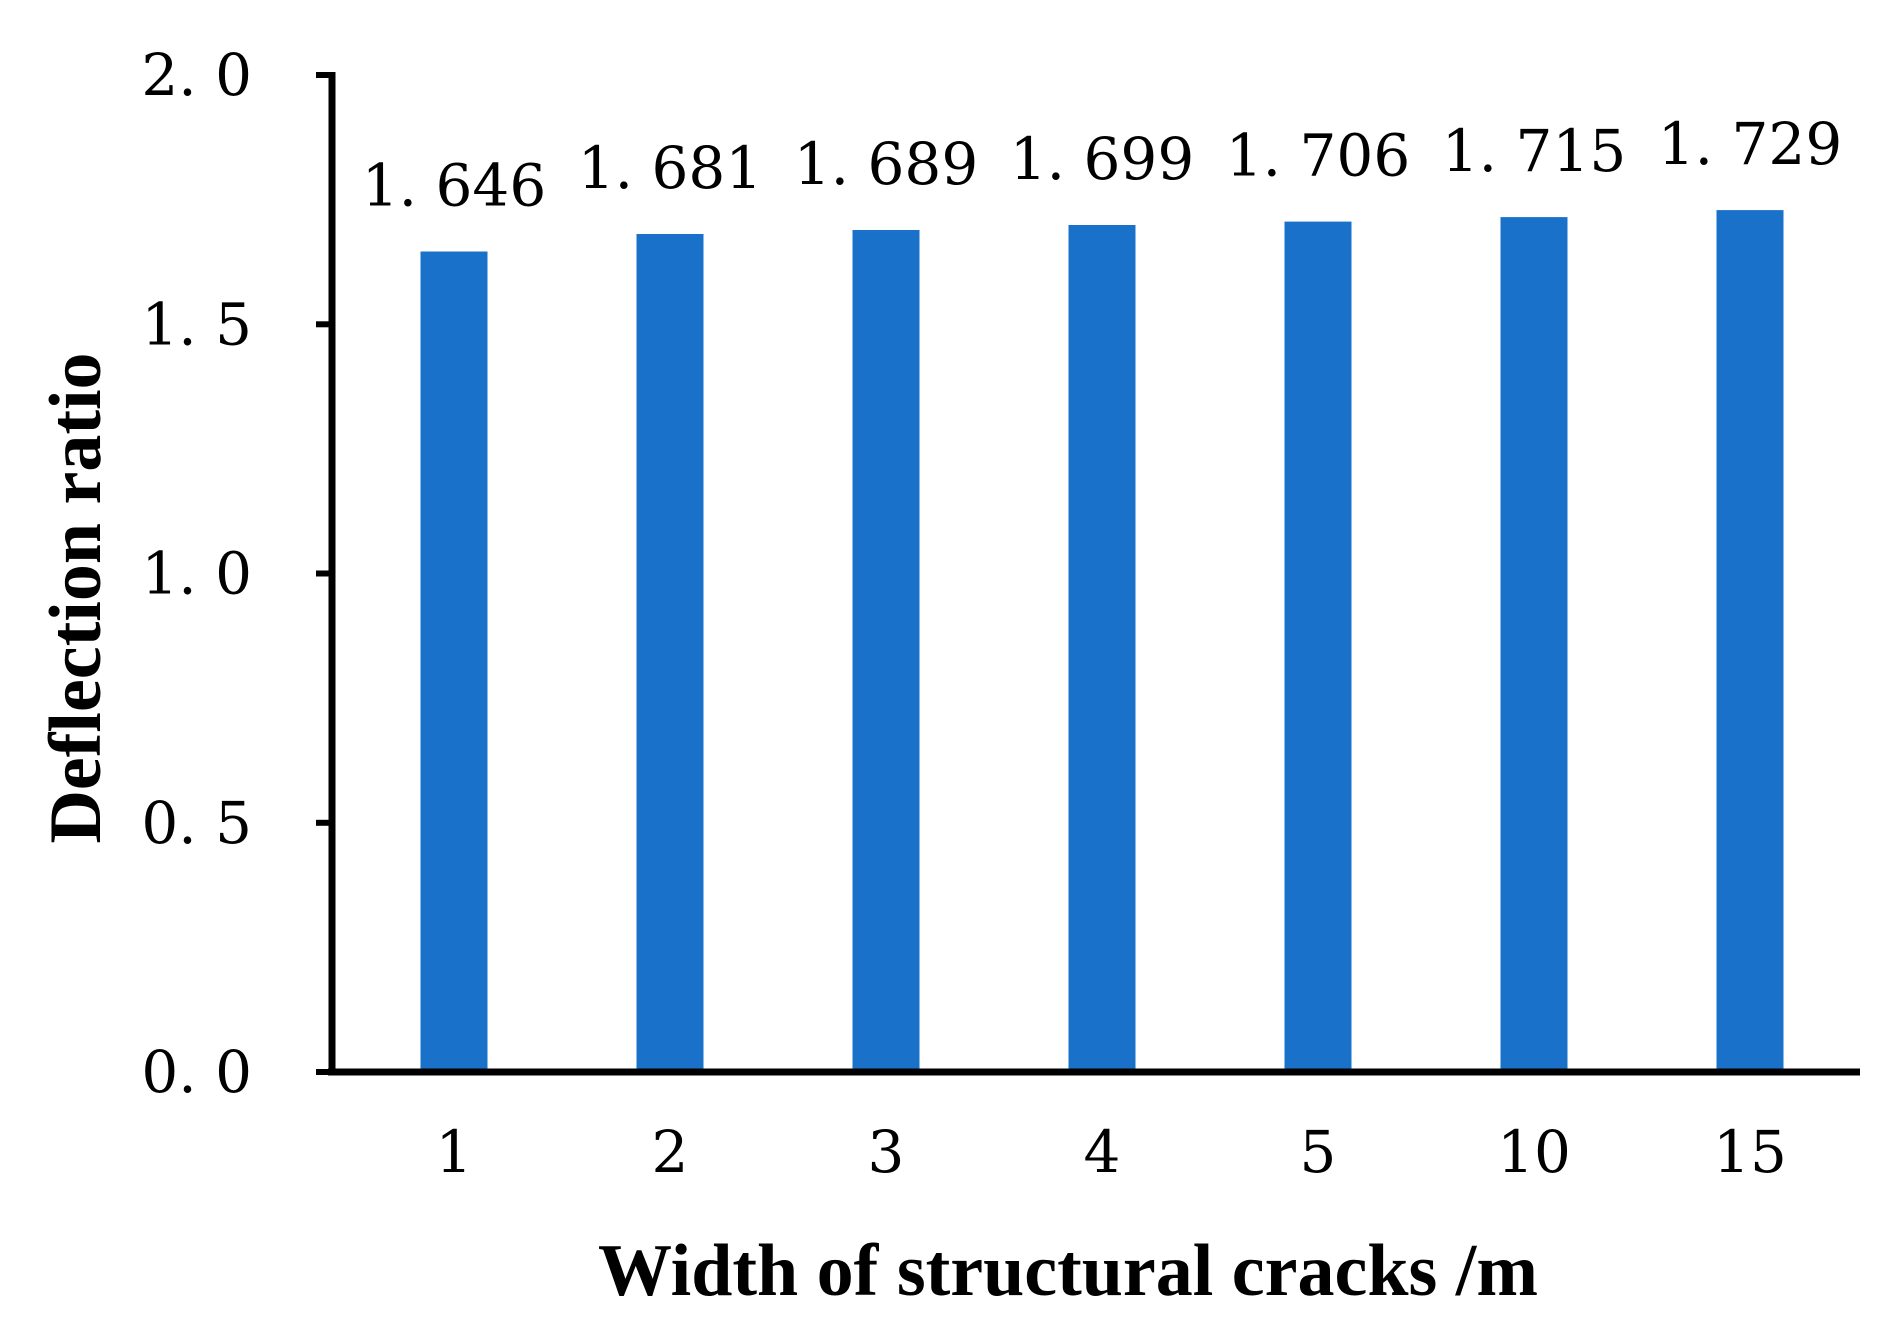 This screenshot has height=1343, width=1886. I want to click on x-tick-label-15: 15, so click(1750, 1152).